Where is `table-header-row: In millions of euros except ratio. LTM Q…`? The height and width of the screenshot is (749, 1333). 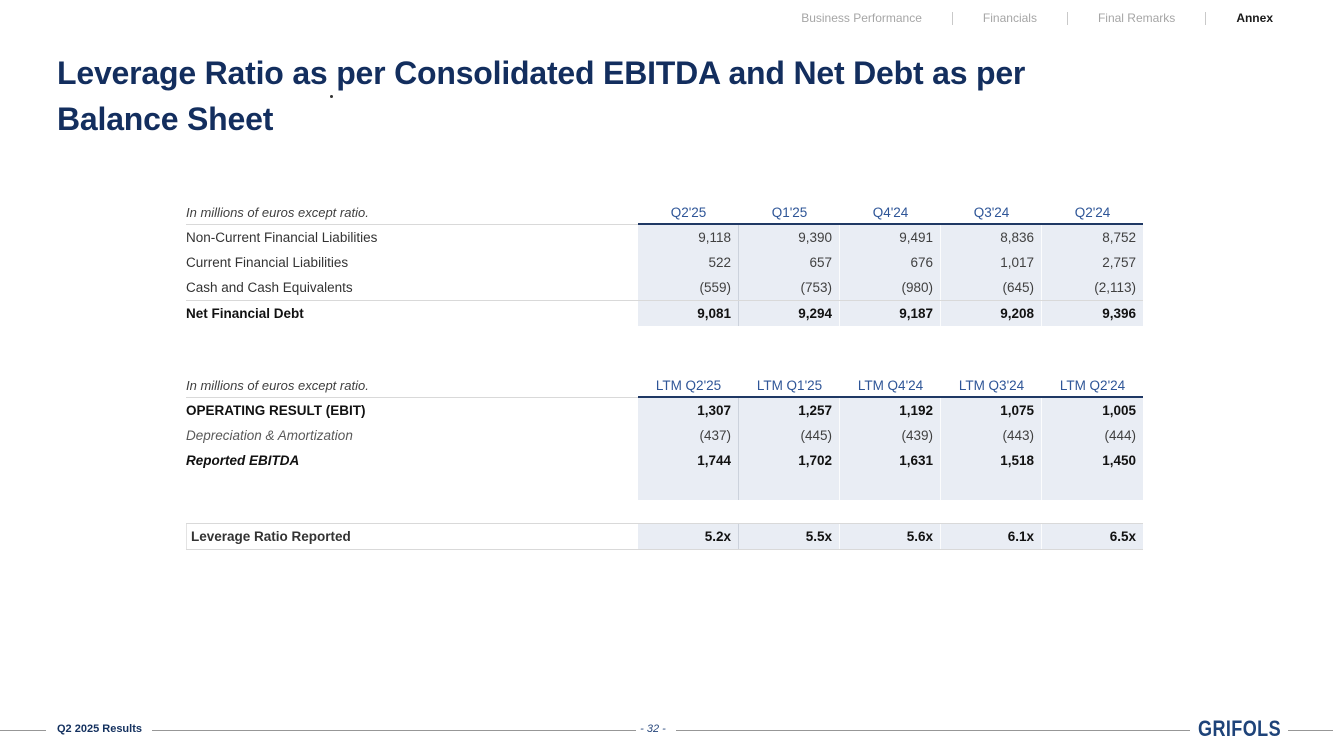 table-header-row: In millions of euros except ratio. LTM Q… is located at coordinates (664, 386).